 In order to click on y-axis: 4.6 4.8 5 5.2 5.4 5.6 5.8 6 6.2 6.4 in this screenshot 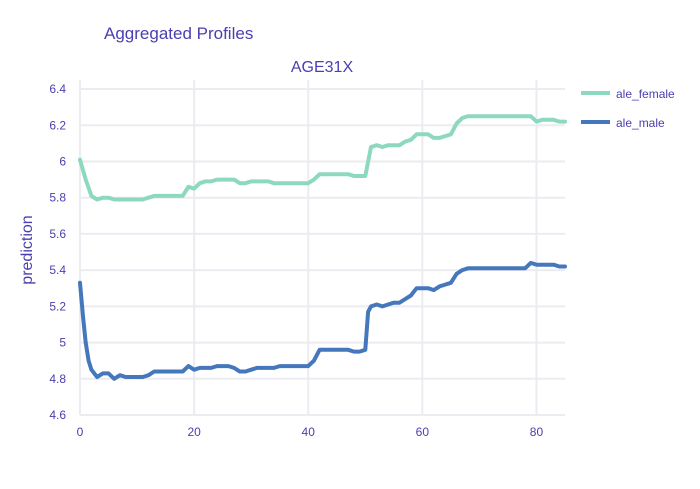, I will do `click(57, 252)`.